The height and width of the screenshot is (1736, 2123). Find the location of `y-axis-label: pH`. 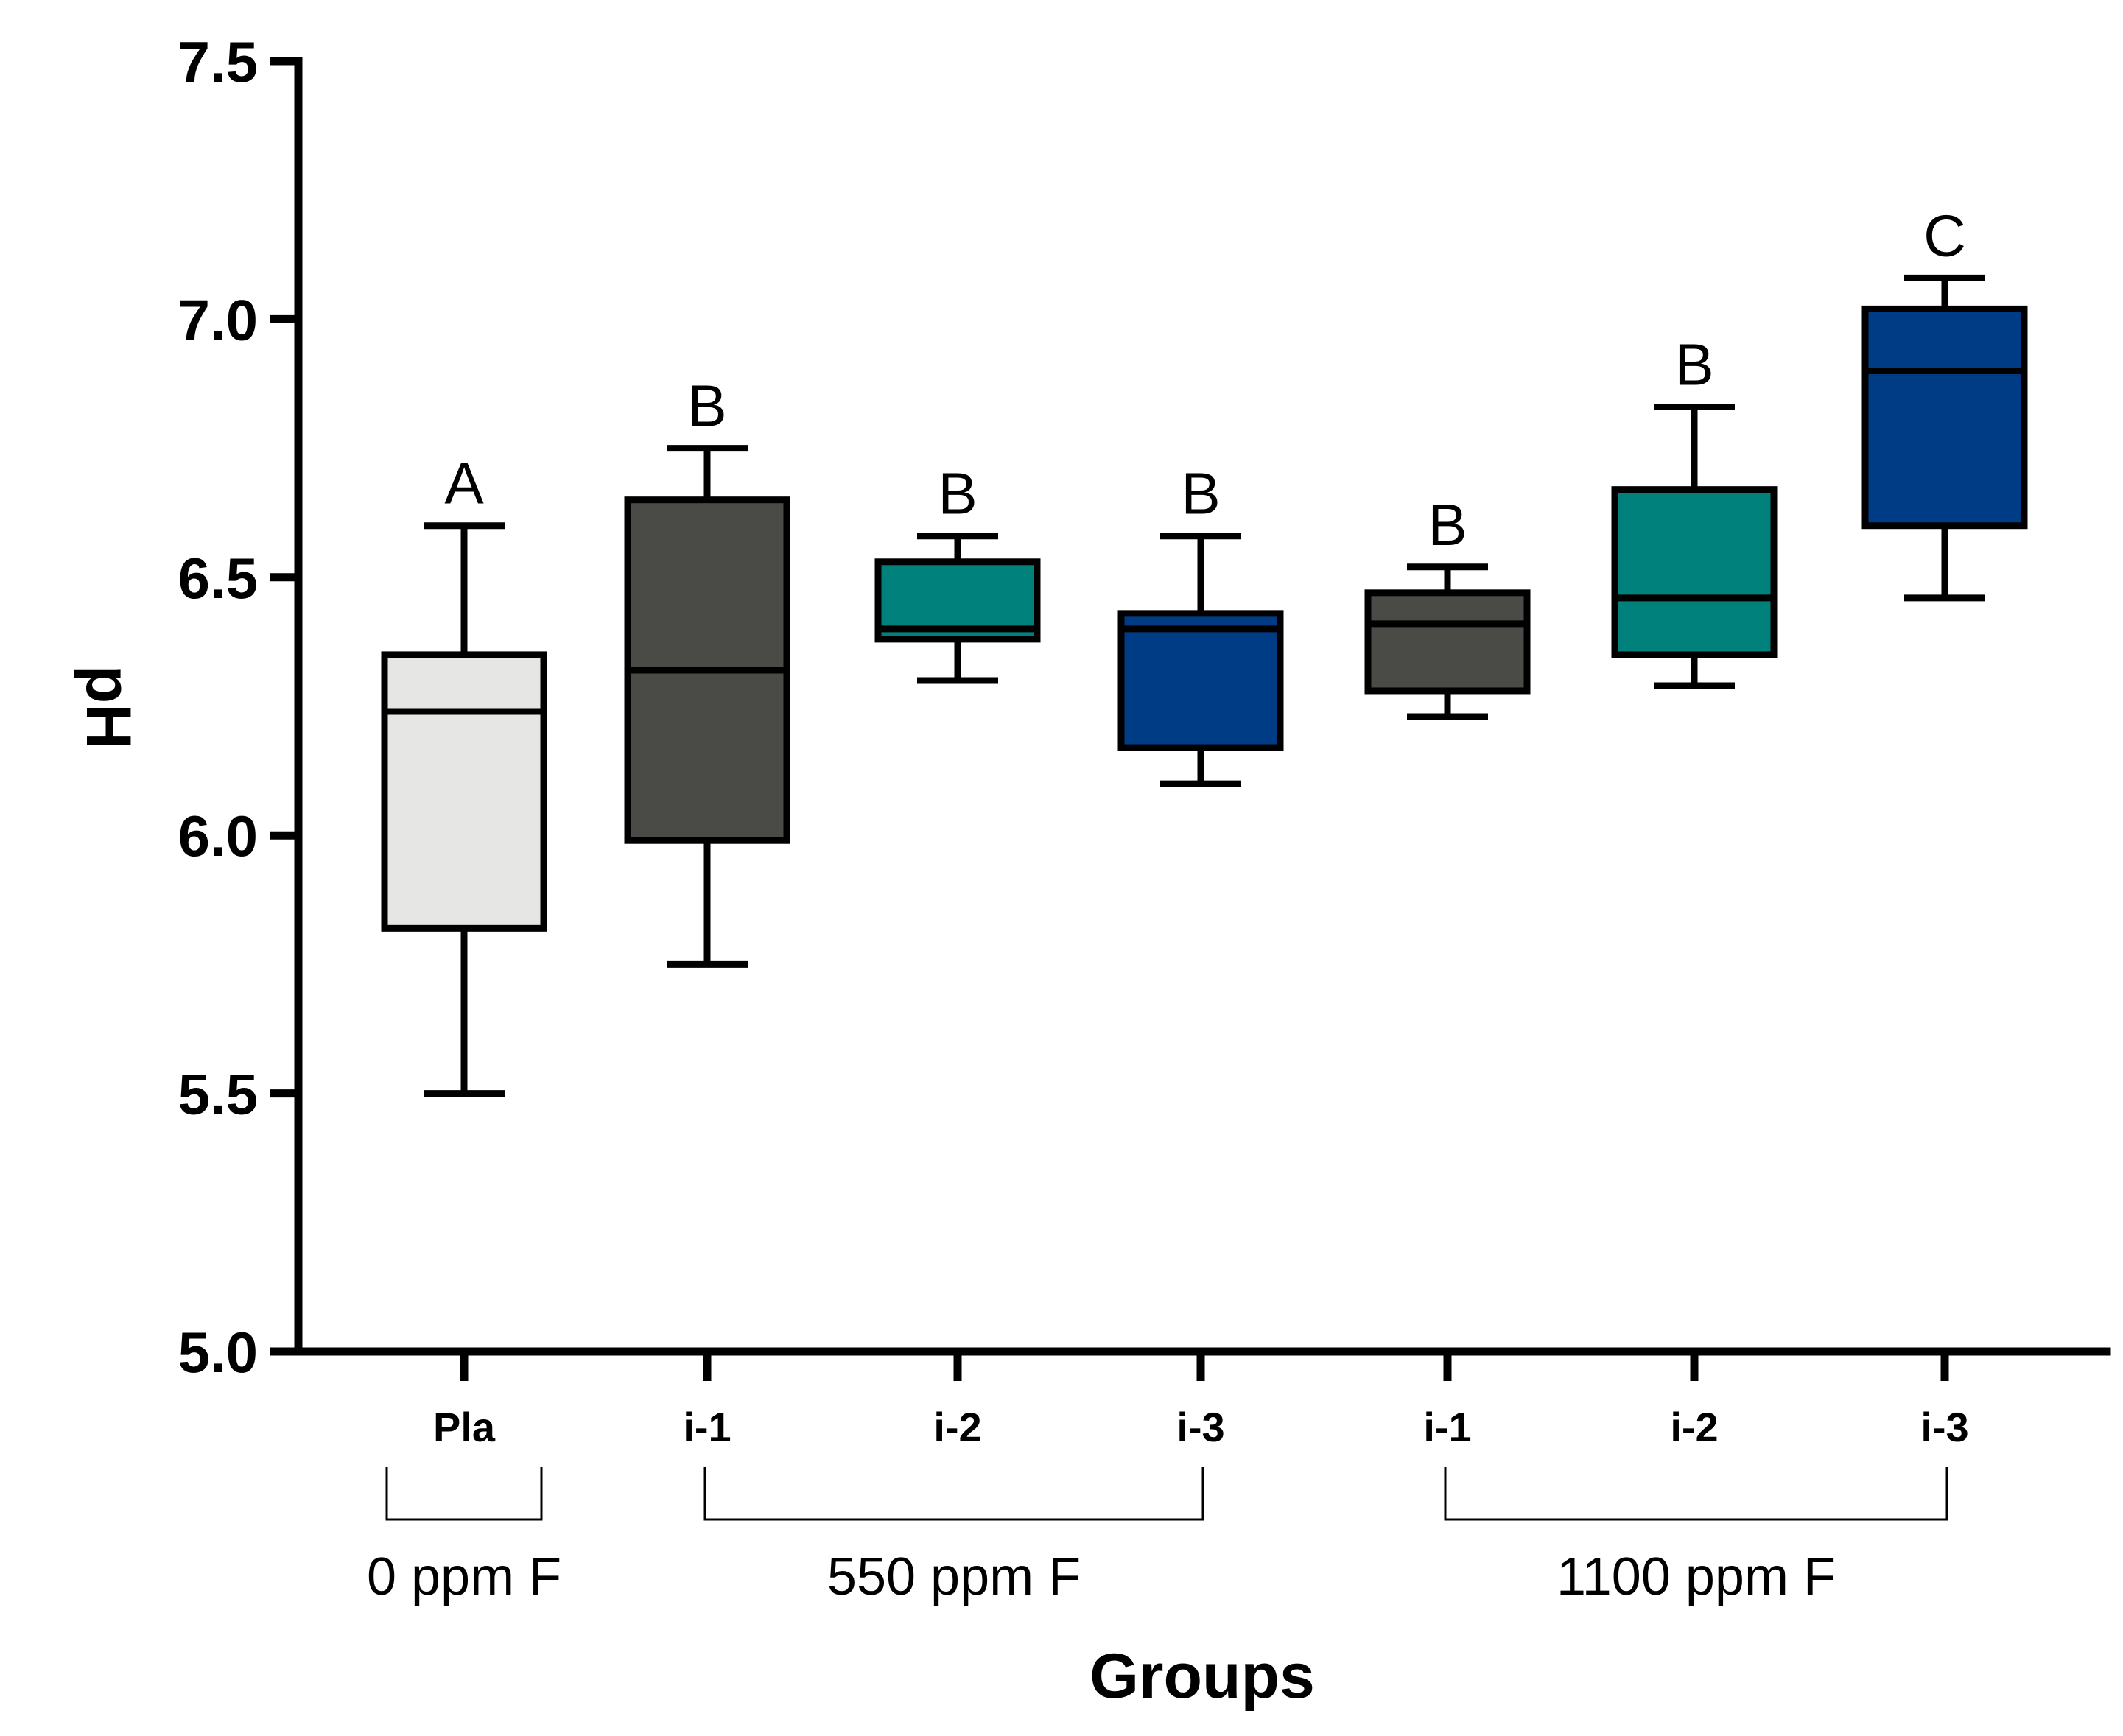

y-axis-label: pH is located at coordinates (108, 707).